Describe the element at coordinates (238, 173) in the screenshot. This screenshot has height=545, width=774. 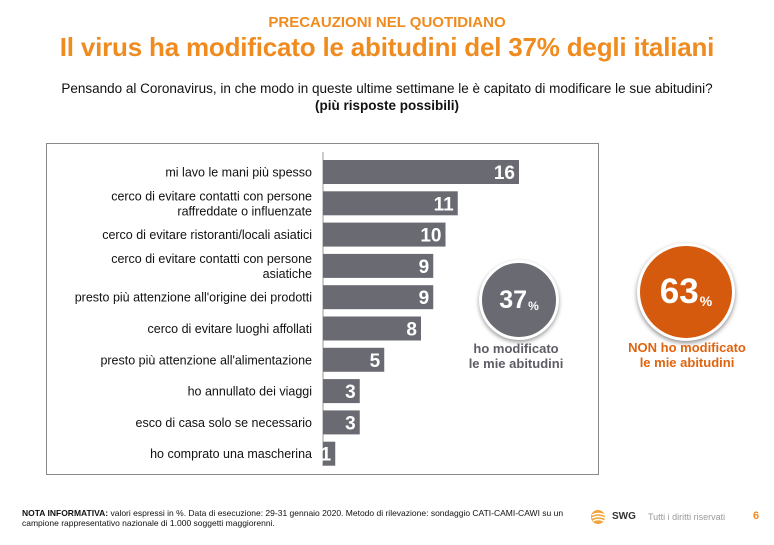
I see `category-label: mi lavo le mani più spesso` at that location.